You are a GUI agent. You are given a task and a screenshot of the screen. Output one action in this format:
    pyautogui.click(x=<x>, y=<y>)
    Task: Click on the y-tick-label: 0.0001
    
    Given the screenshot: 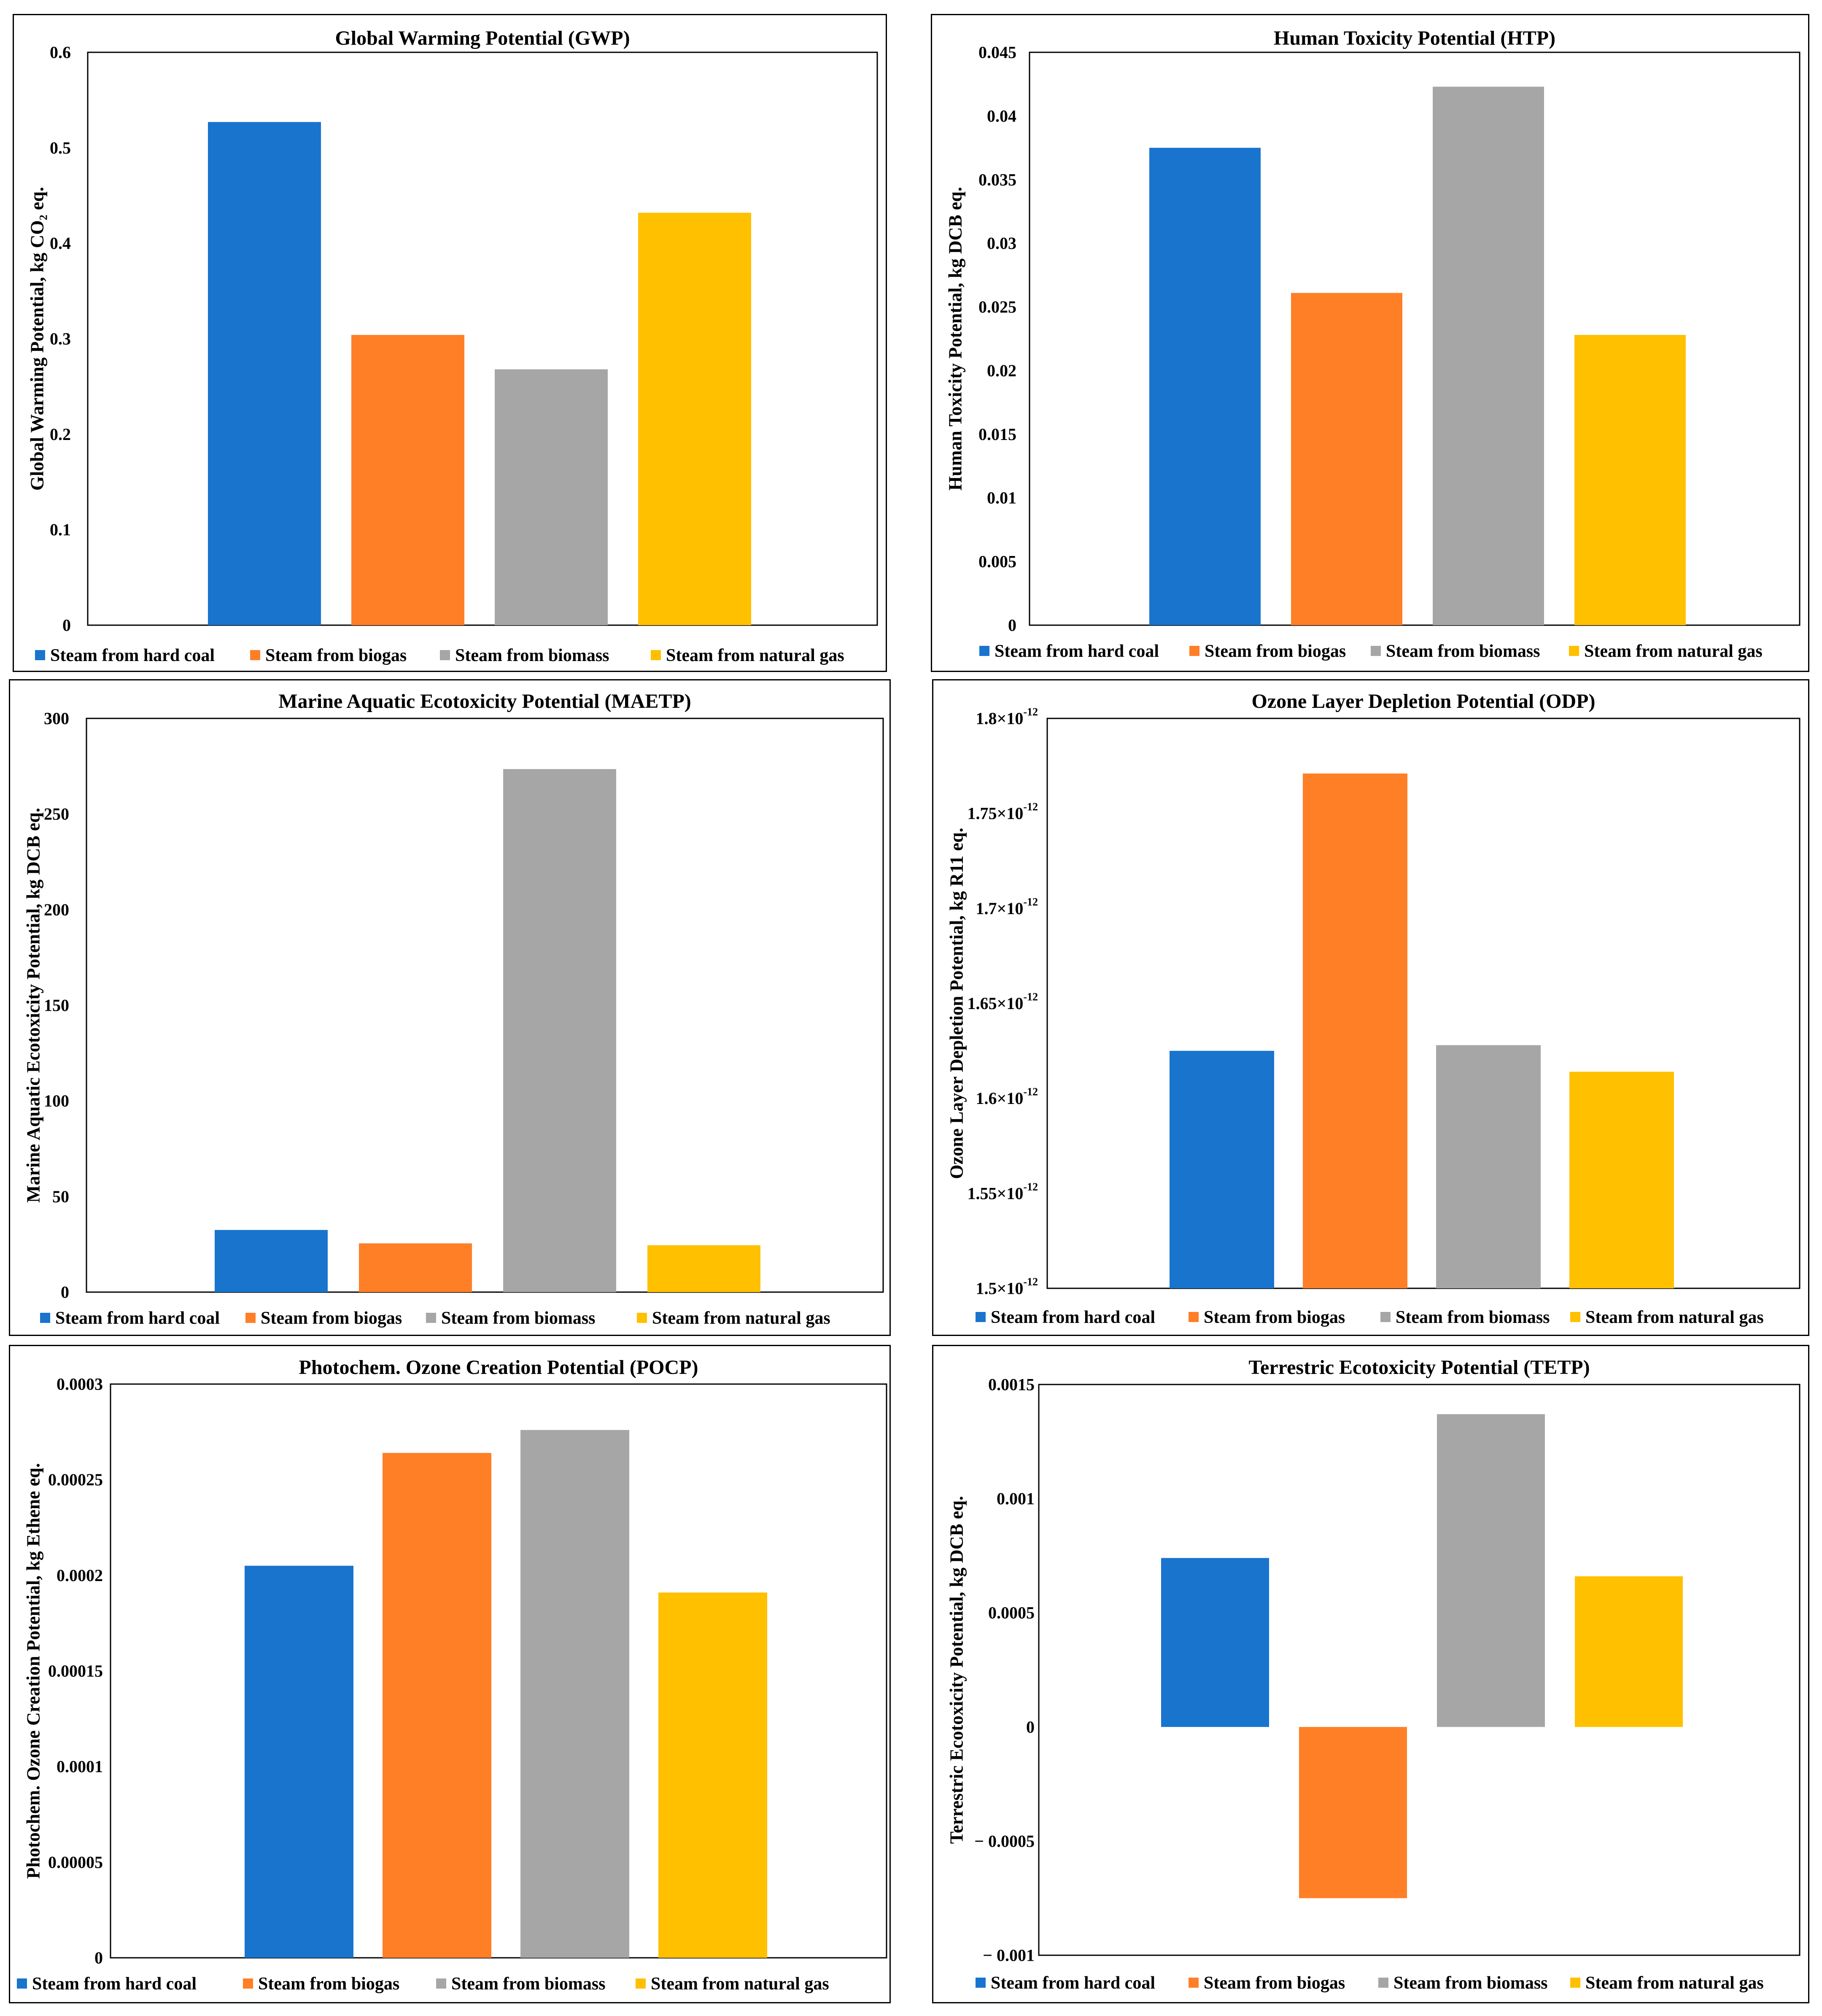 What is the action you would take?
    pyautogui.click(x=80, y=1767)
    